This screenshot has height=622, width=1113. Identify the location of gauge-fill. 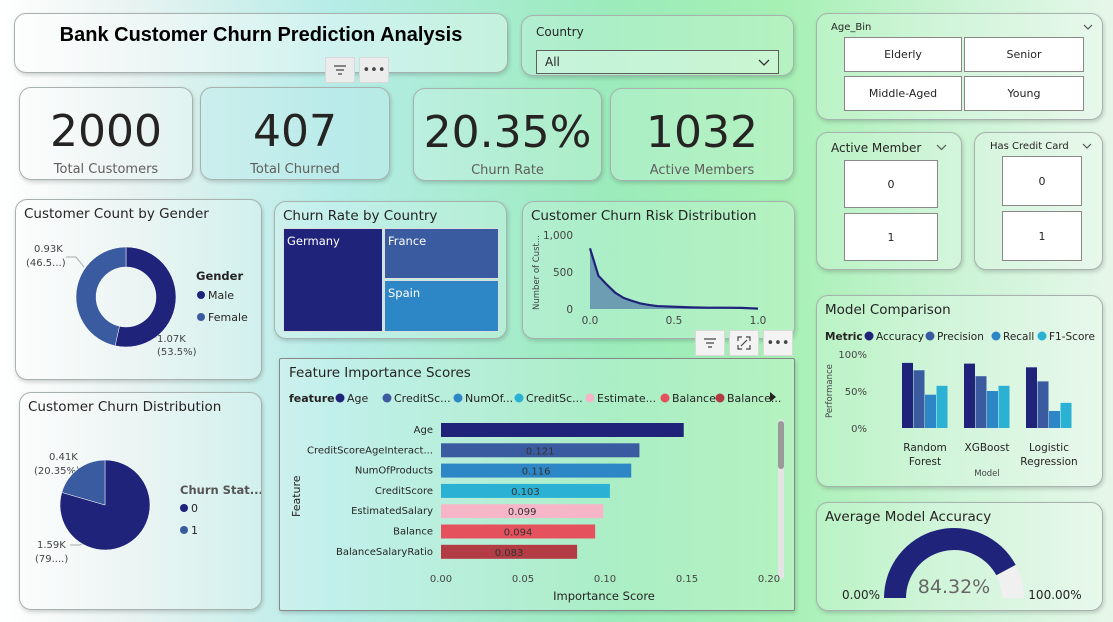
(950, 563).